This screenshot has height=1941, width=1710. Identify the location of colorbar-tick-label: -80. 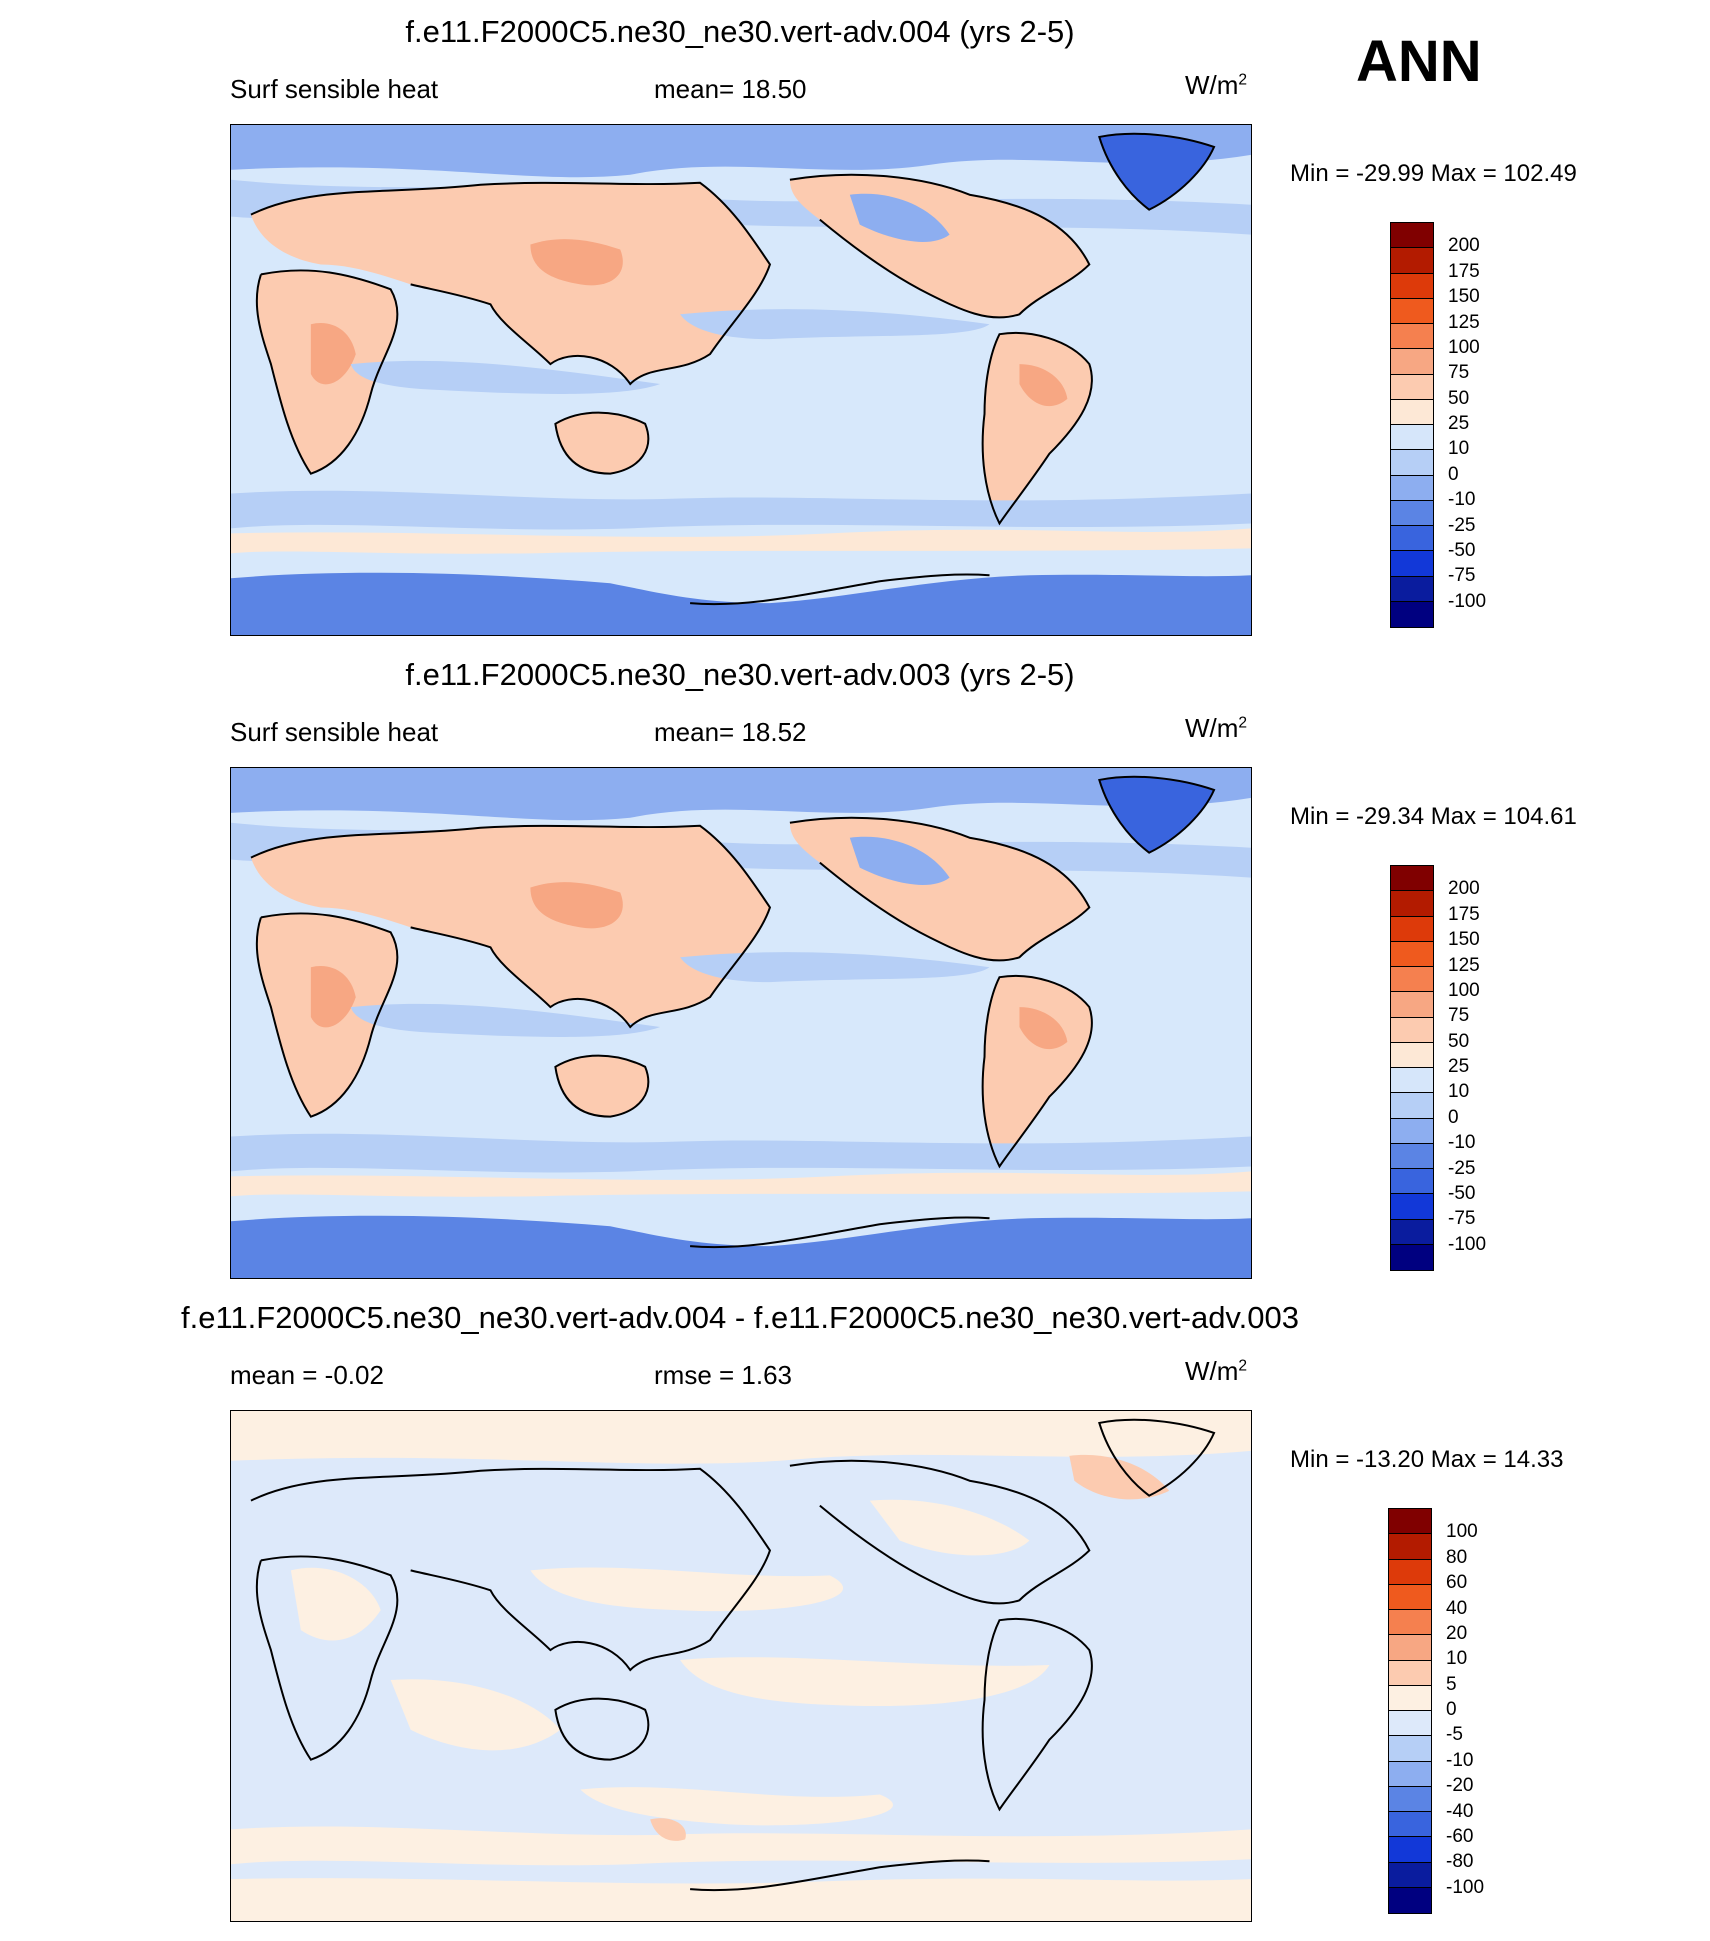
(1460, 1862).